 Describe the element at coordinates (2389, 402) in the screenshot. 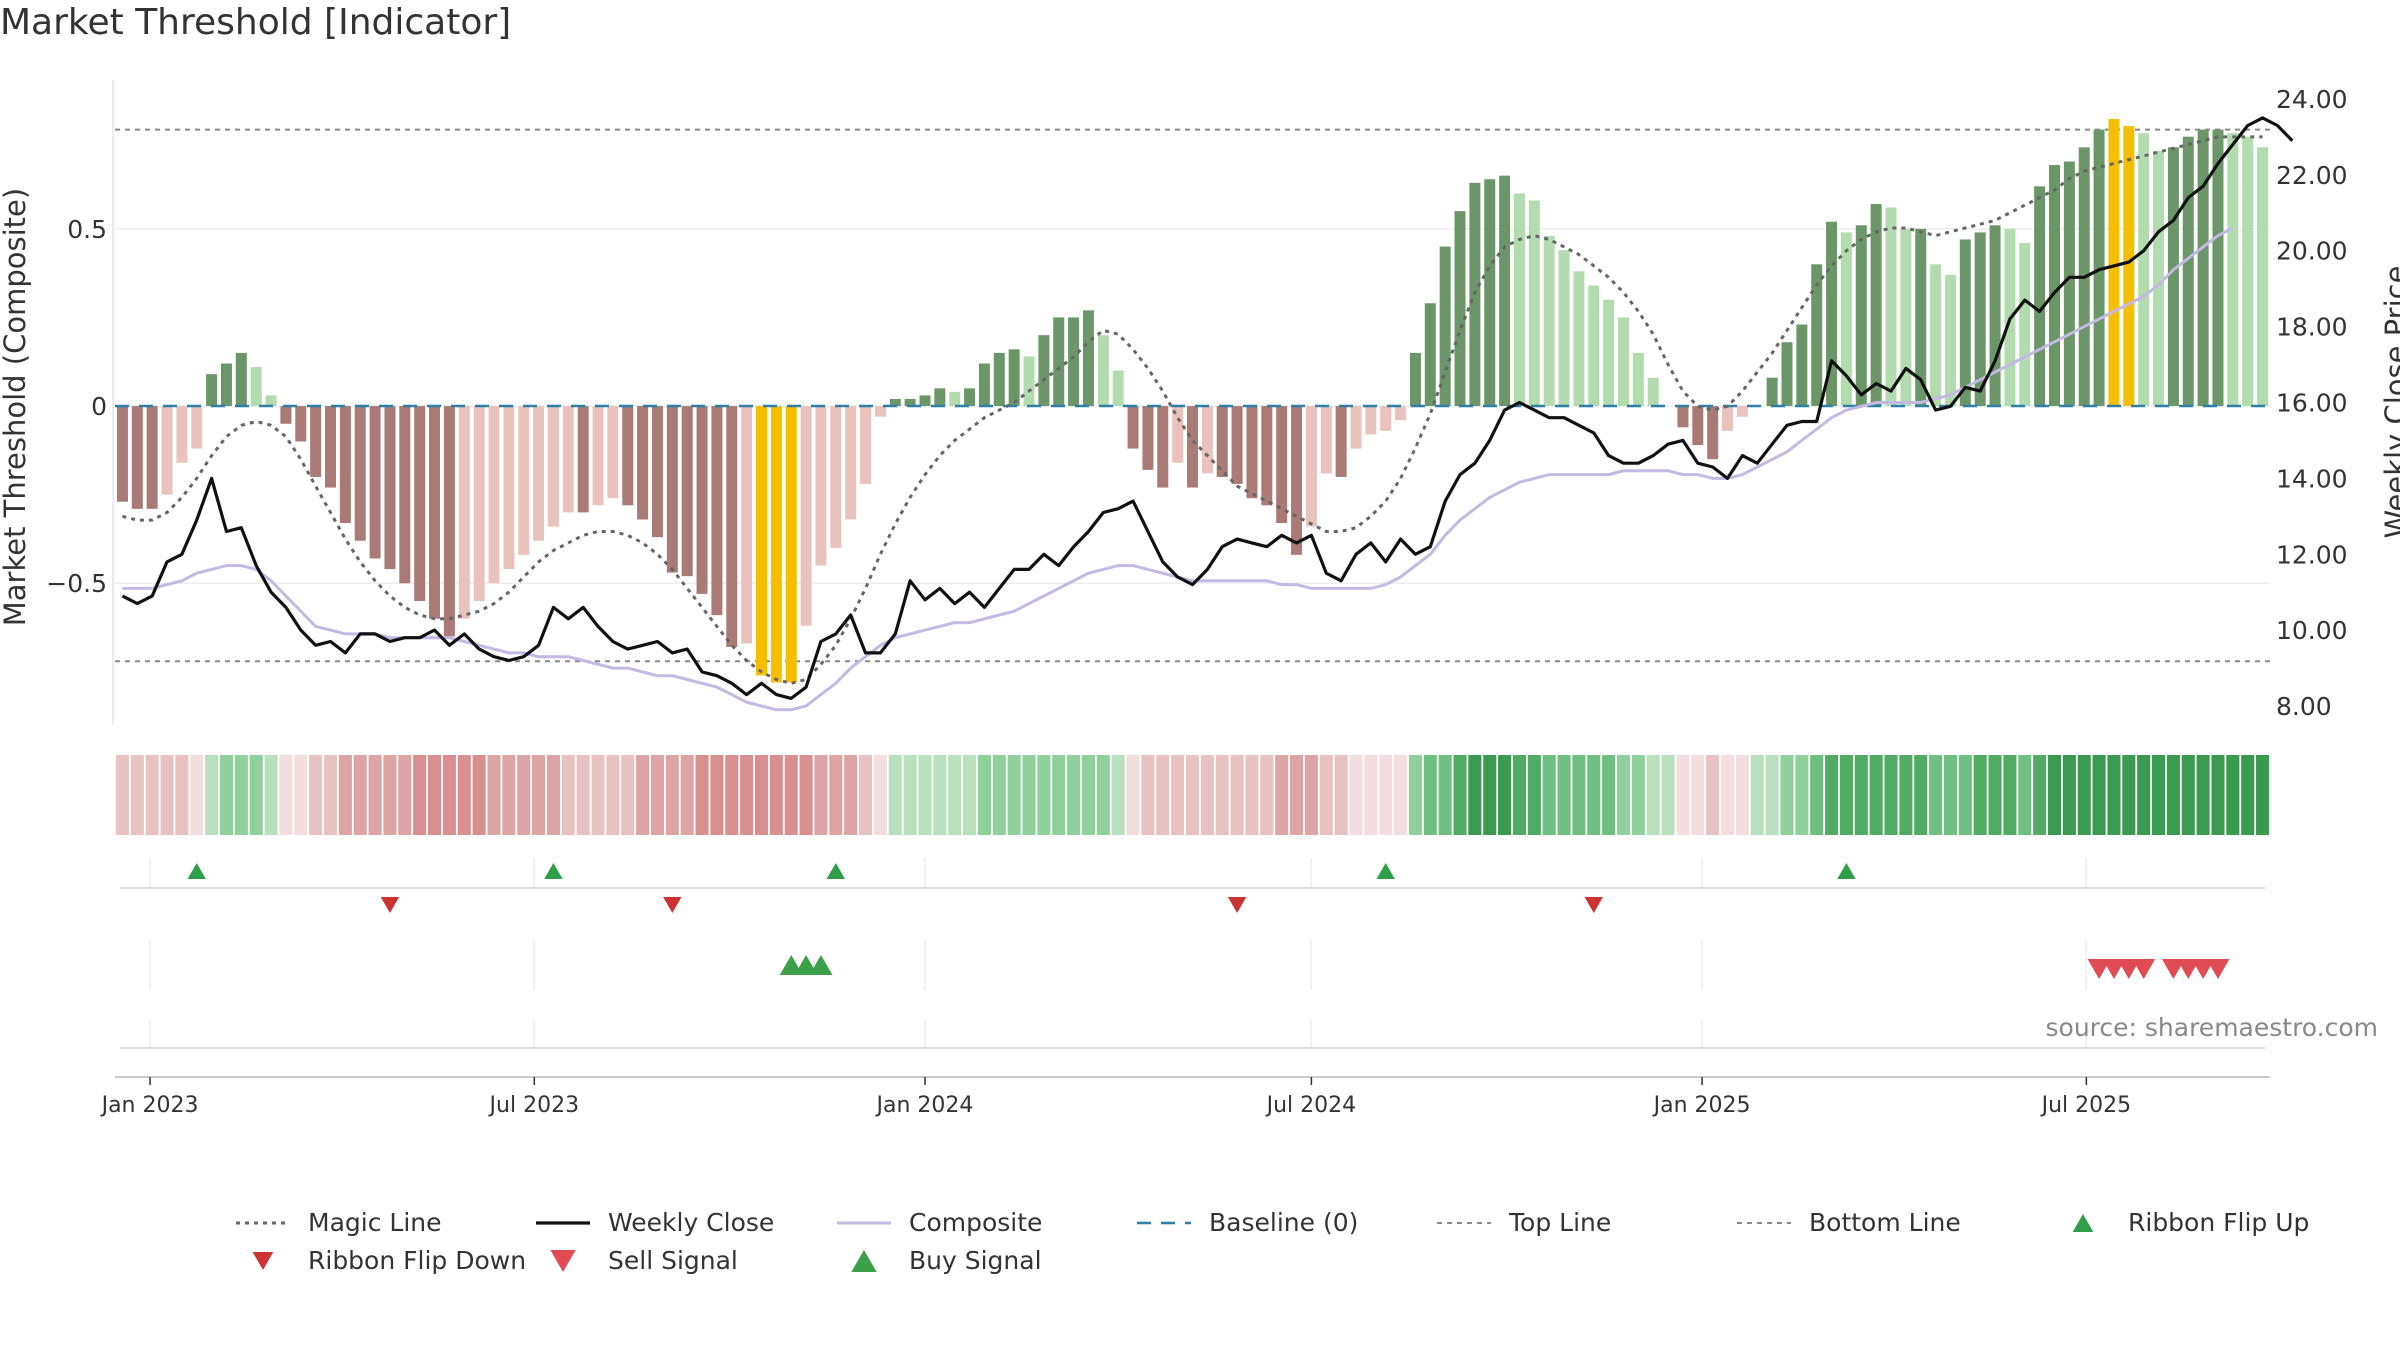

I see `y-axis-right-title: Weekly Close Price` at that location.